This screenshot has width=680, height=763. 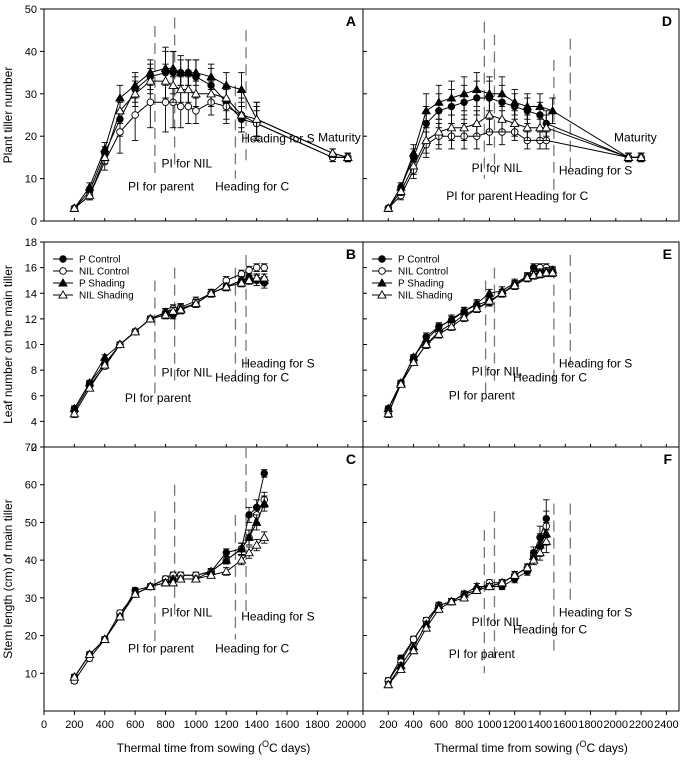 What do you see at coordinates (105, 725) in the screenshot?
I see `x-tick-label: 400` at bounding box center [105, 725].